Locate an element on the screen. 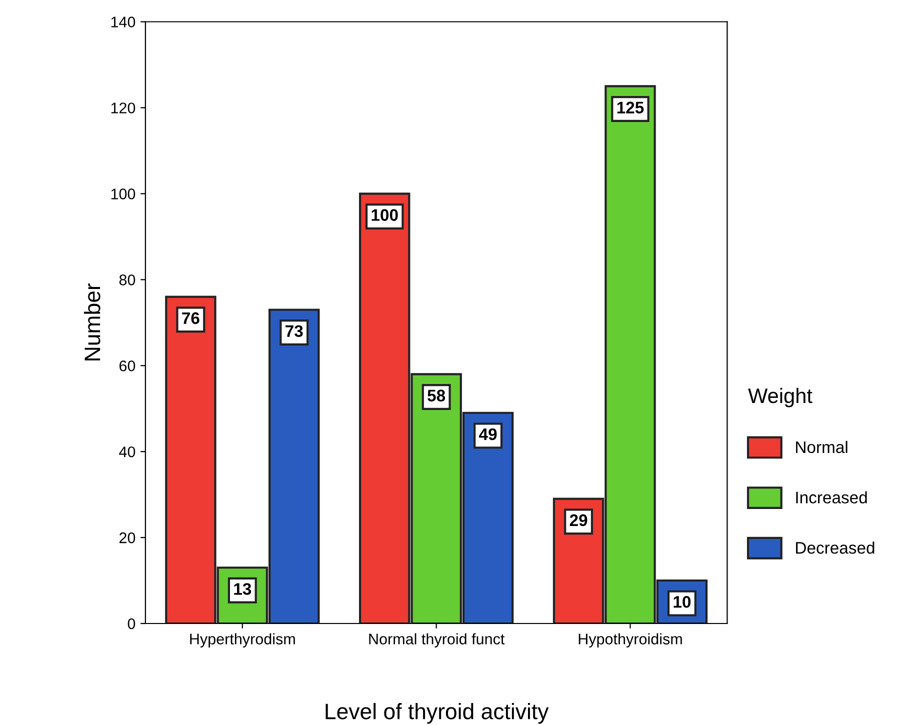  data-label: 13 is located at coordinates (243, 589).